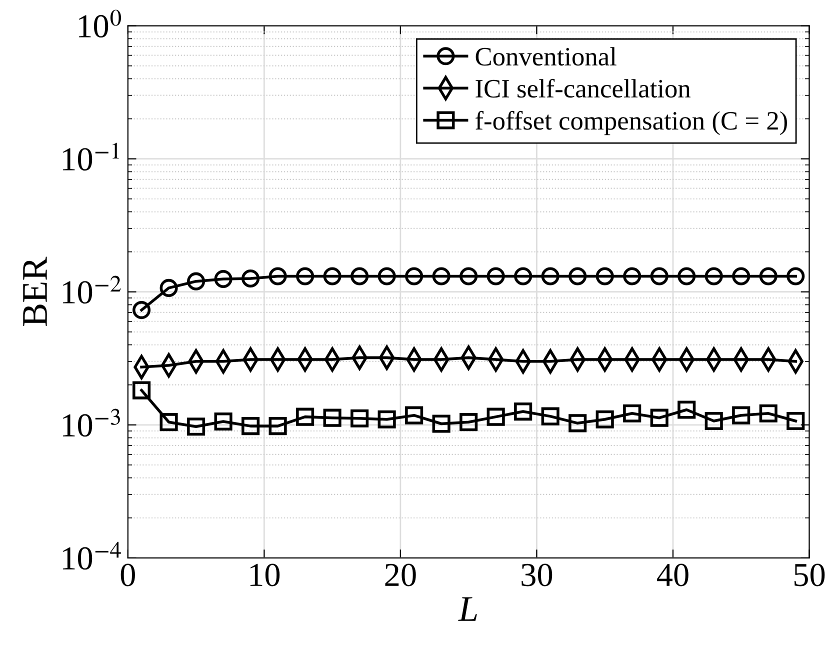 This screenshot has width=836, height=645. I want to click on y-tick-label: 10$^{0}$, so click(99, 24).